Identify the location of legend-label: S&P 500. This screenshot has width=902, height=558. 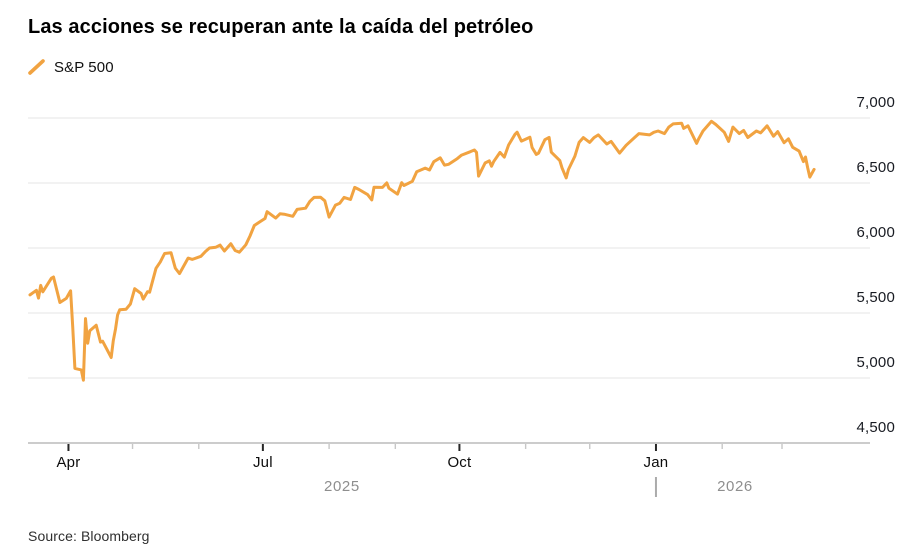
(84, 67).